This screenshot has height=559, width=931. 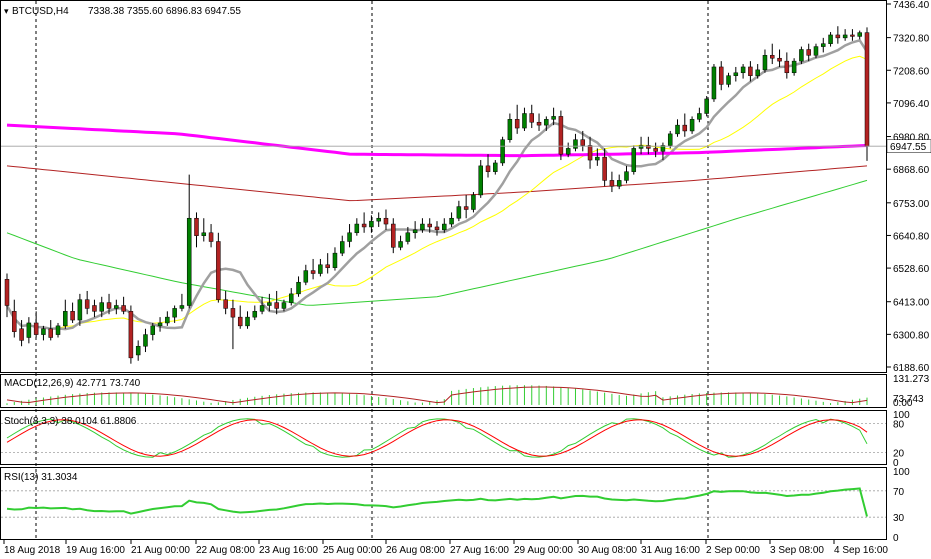 What do you see at coordinates (911, 5) in the screenshot?
I see `price-axis-tick-label: 7436.40` at bounding box center [911, 5].